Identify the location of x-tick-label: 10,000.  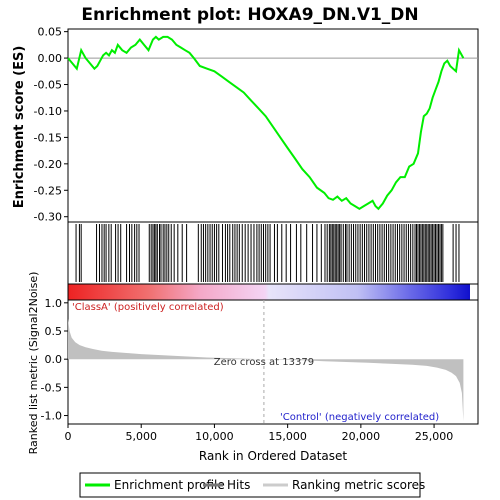
(214, 436).